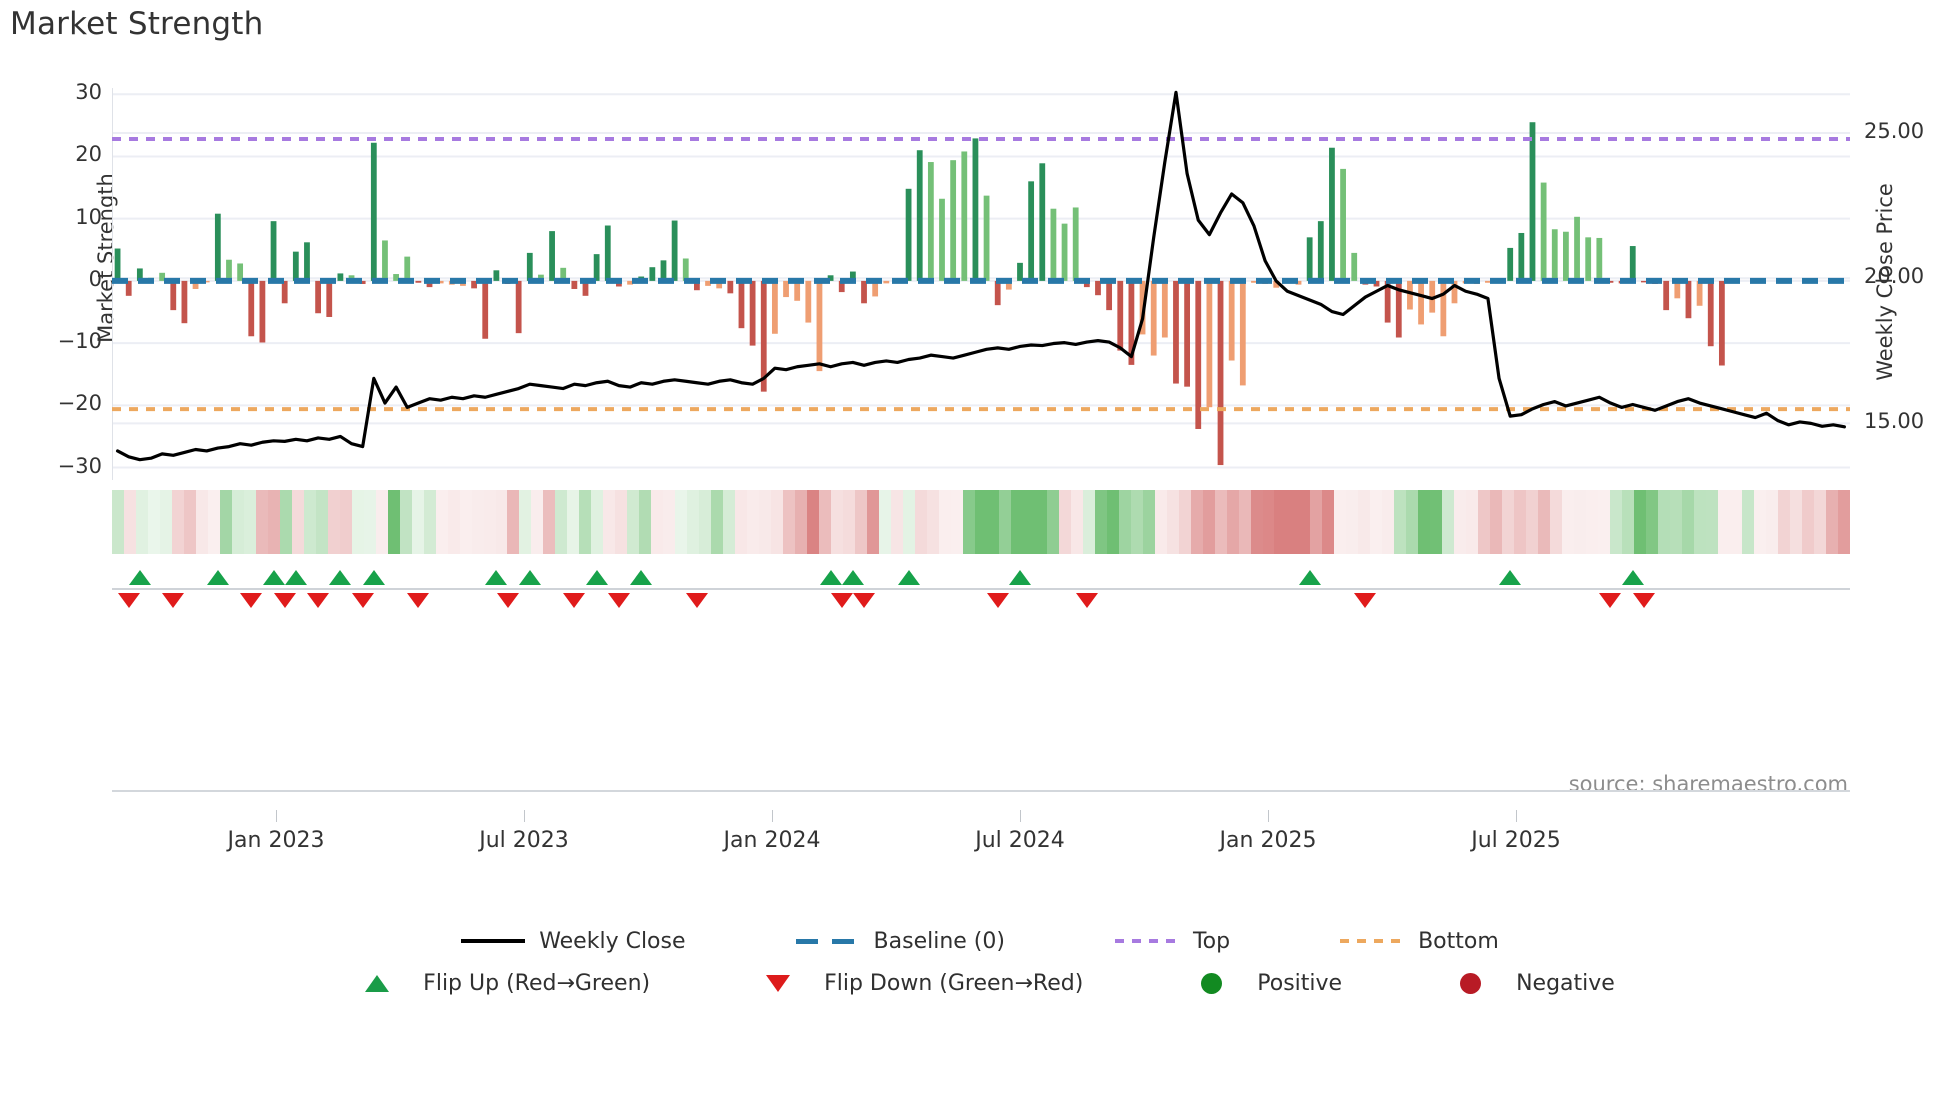 The height and width of the screenshot is (1102, 1960). I want to click on legend-item: Positive, so click(1260, 983).